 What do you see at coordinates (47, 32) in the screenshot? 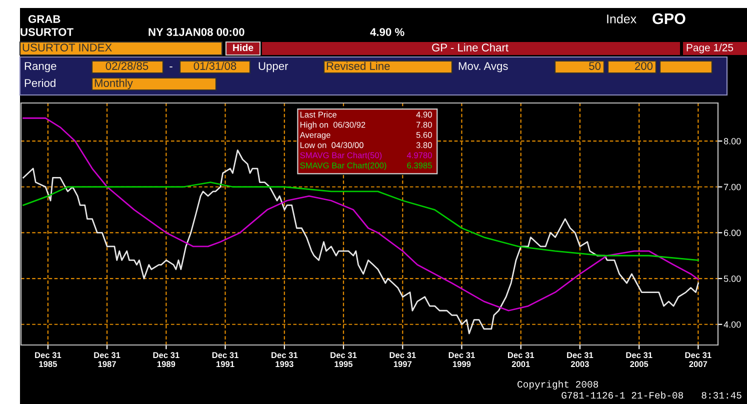
I see `text: USURTOT` at bounding box center [47, 32].